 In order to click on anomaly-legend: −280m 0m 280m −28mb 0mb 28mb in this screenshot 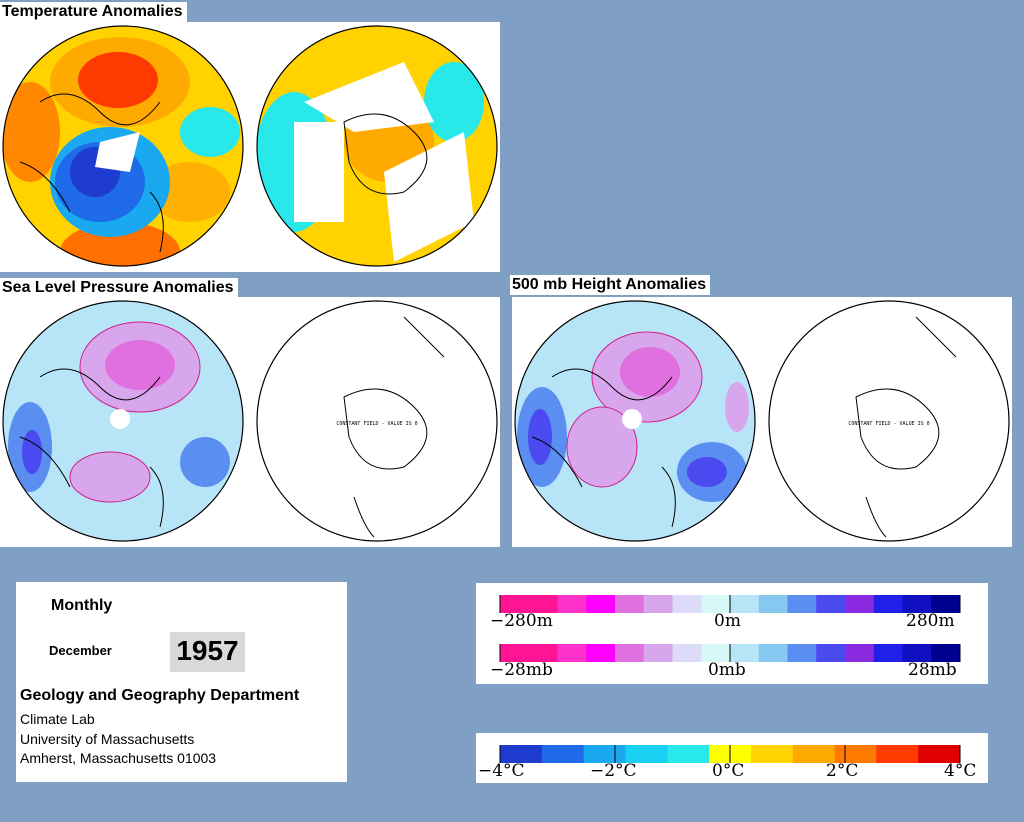, I will do `click(732, 633)`.